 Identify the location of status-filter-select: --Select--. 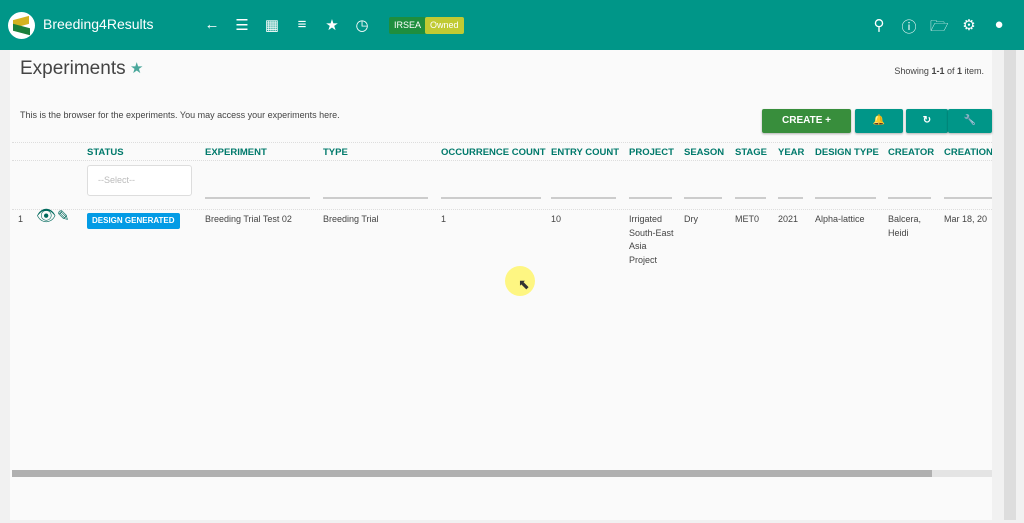
(139, 180).